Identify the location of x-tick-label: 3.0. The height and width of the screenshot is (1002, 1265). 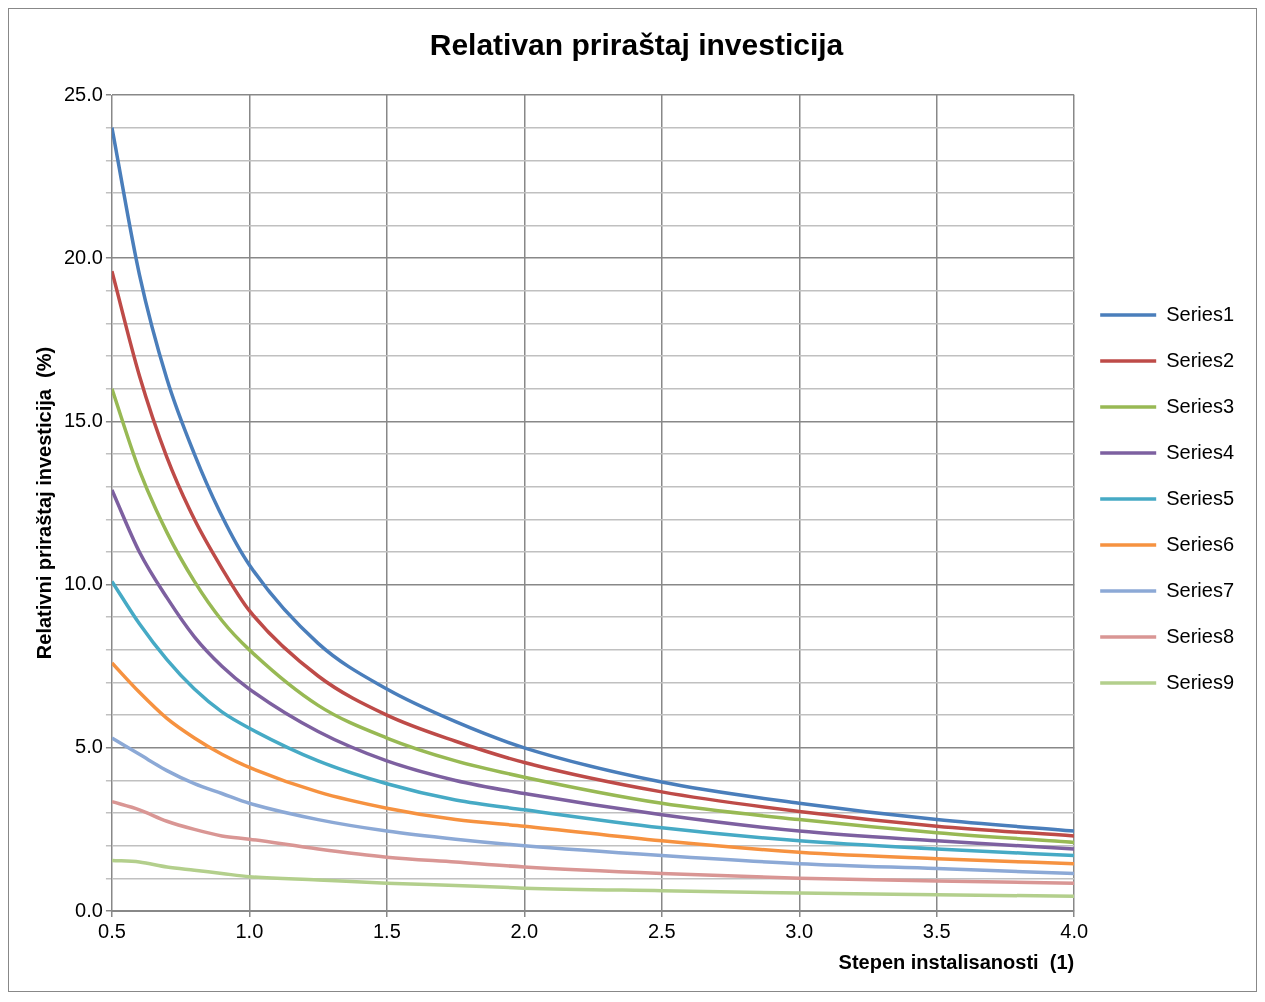
(799, 930).